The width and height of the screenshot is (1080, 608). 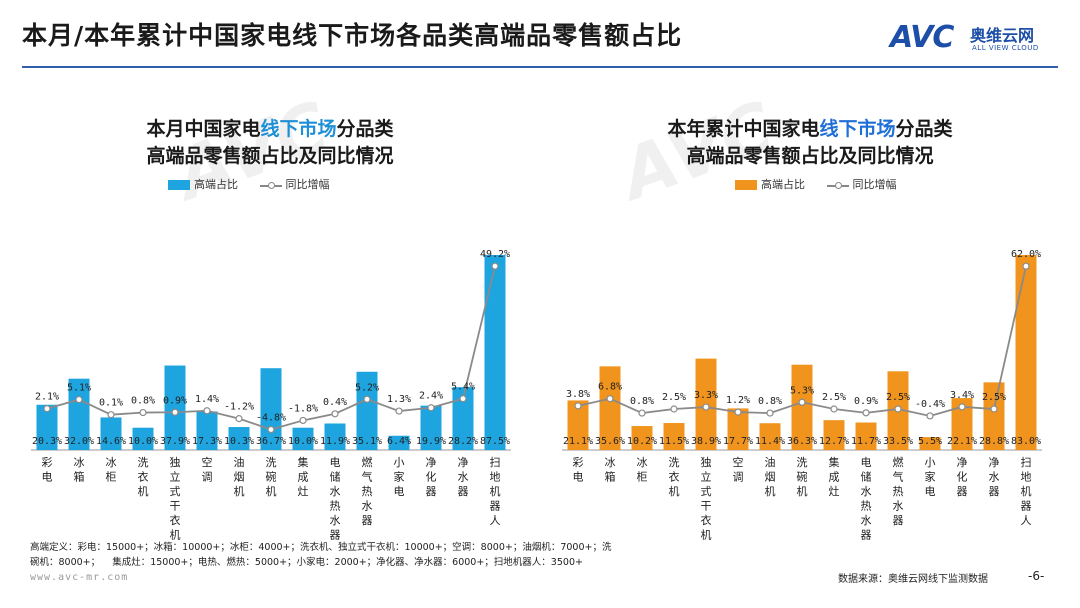 I want to click on chart-title-monthly: 本月中国家电线下市场分品类 高端品零售额占比及同比情况, so click(x=270, y=143).